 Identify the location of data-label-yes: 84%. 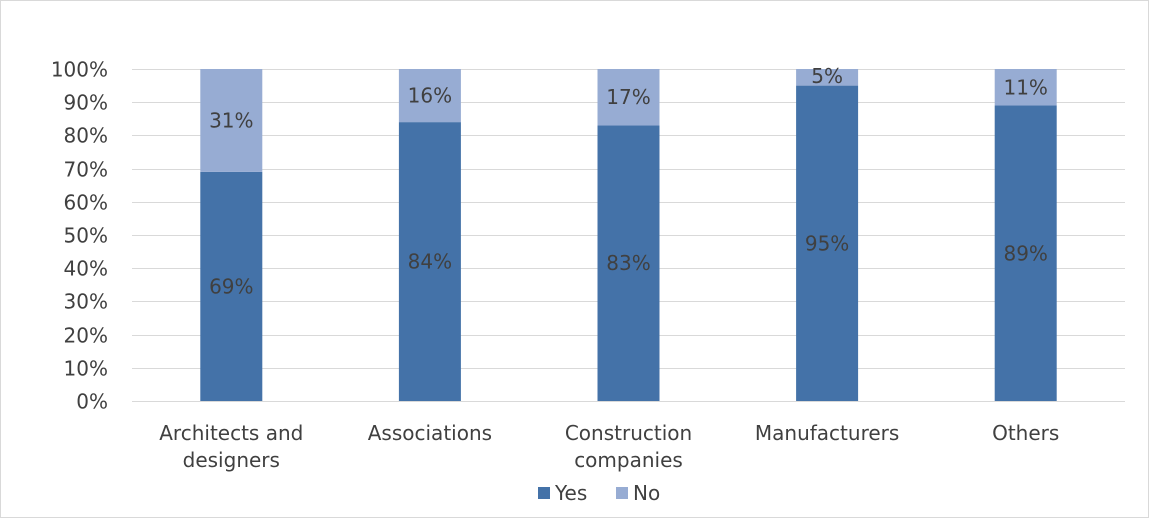
(430, 262).